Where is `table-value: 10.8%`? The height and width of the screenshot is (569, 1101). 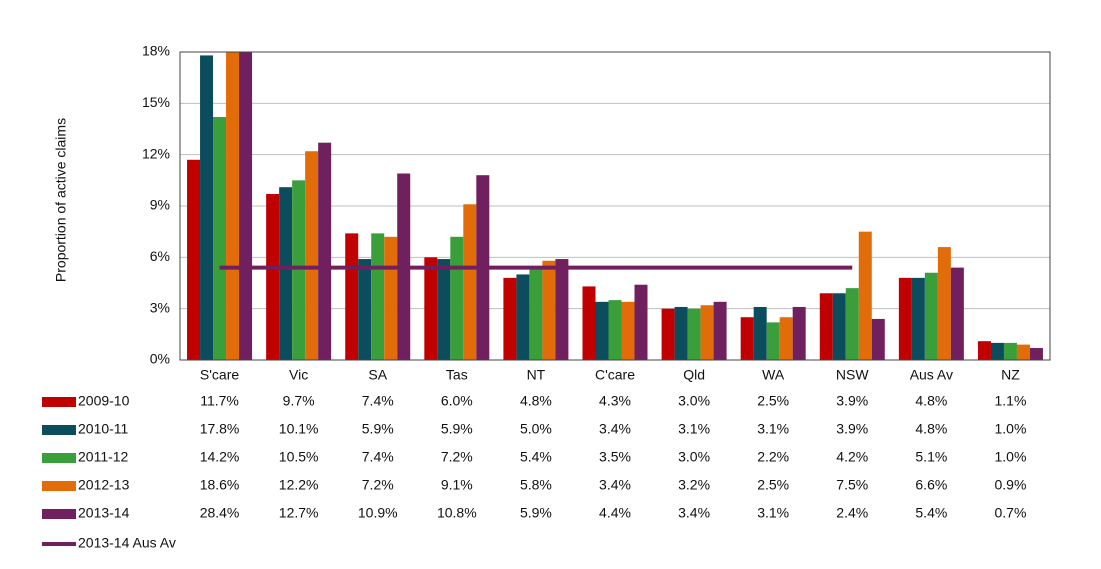 table-value: 10.8% is located at coordinates (457, 513).